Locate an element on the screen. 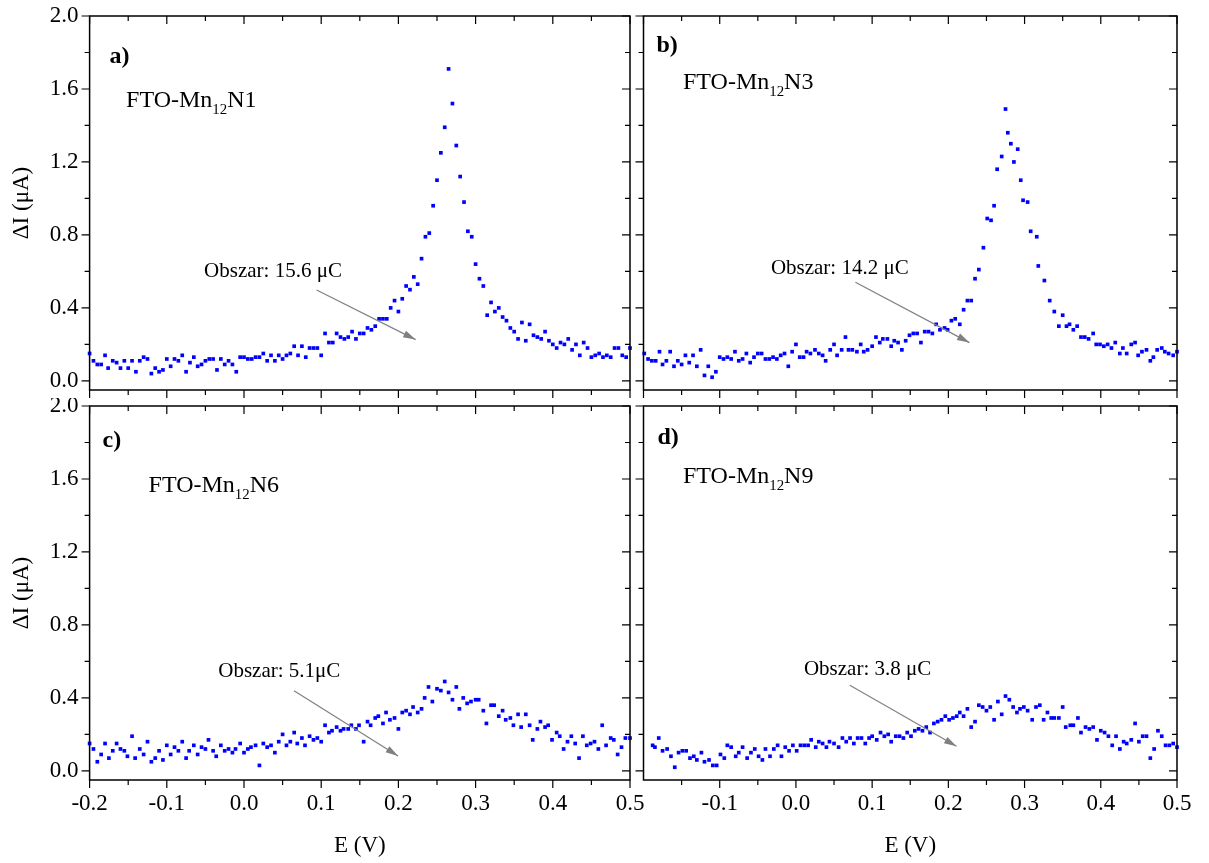 Image resolution: width=1209 pixels, height=863 pixels. text: a) is located at coordinates (119, 55).